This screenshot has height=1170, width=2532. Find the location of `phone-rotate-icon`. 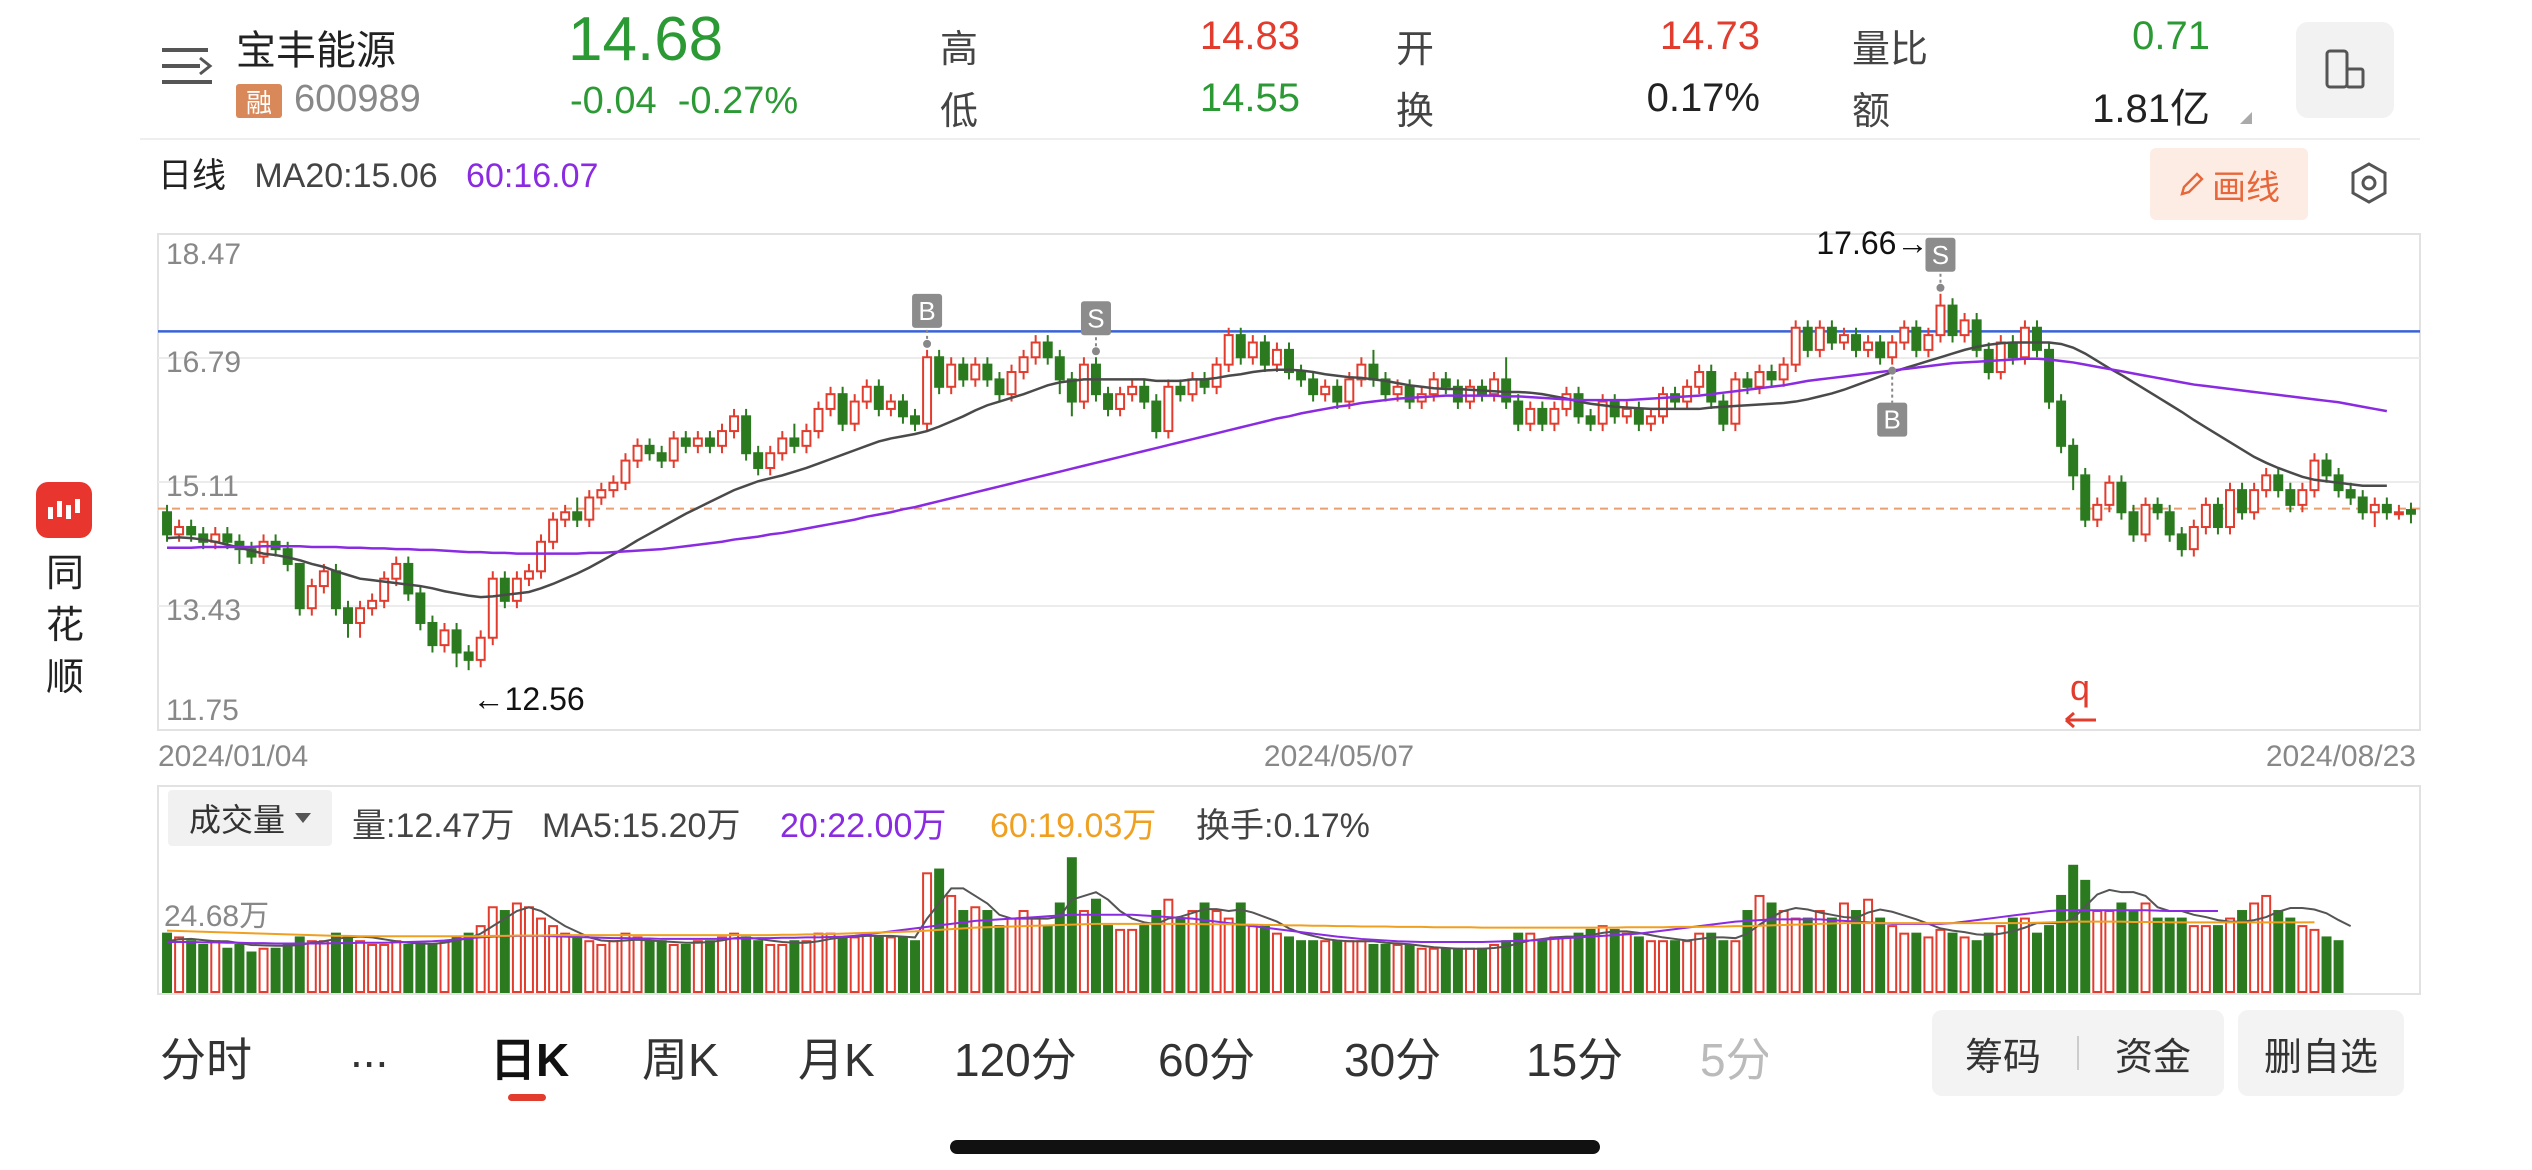

phone-rotate-icon is located at coordinates (2345, 69).